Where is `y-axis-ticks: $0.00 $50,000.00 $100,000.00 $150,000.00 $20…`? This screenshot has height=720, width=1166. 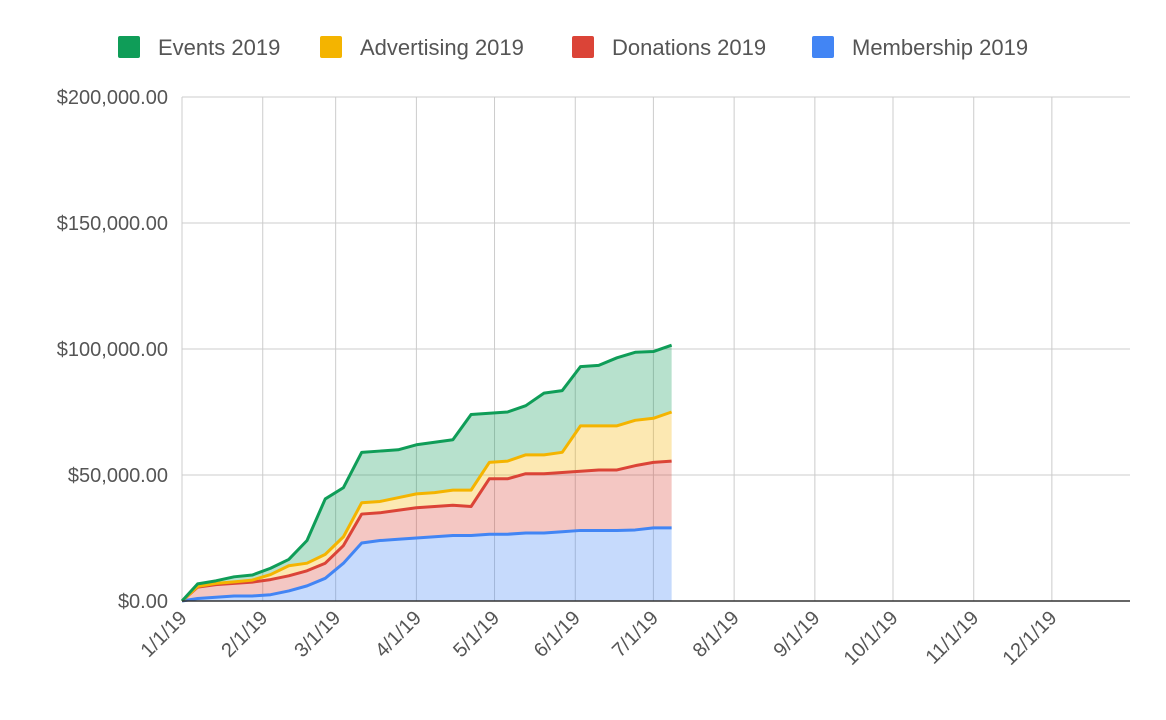 y-axis-ticks: $0.00 $50,000.00 $100,000.00 $150,000.00 $20… is located at coordinates (112, 350).